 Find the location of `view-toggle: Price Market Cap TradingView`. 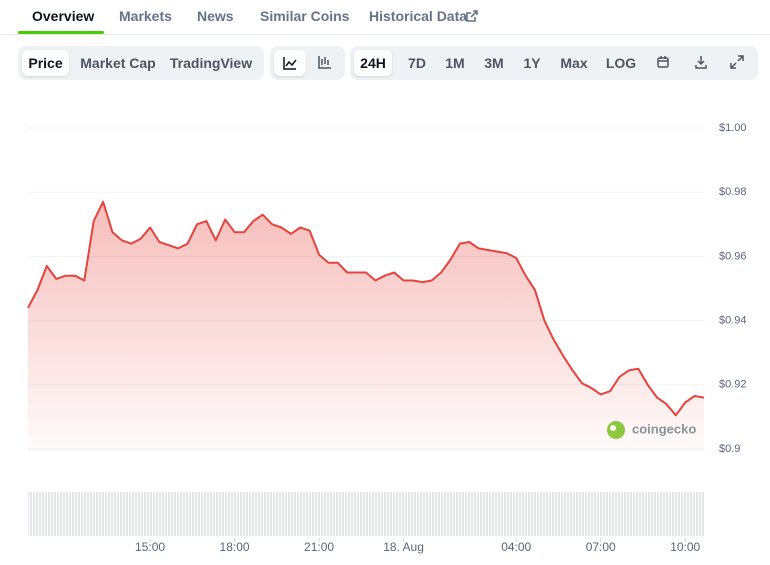

view-toggle: Price Market Cap TradingView is located at coordinates (141, 63).